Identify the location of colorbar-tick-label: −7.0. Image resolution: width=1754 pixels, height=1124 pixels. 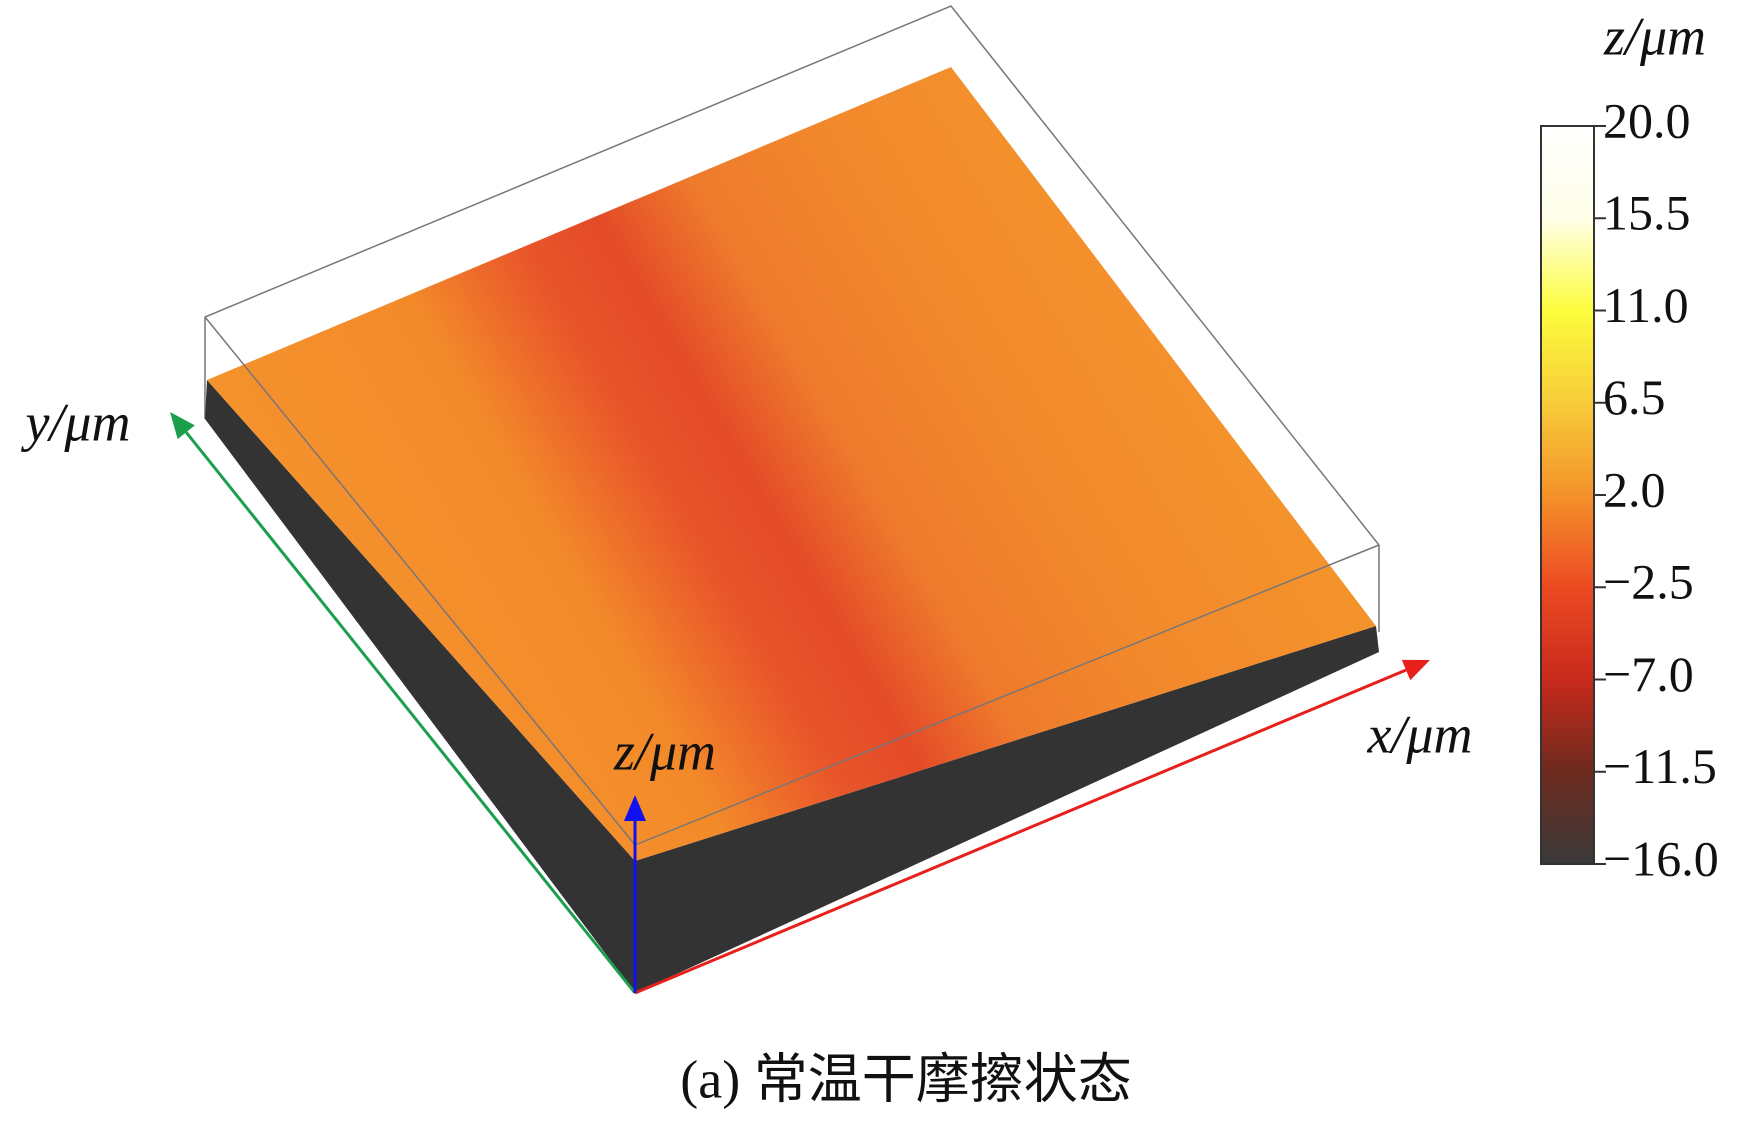
(1648, 674).